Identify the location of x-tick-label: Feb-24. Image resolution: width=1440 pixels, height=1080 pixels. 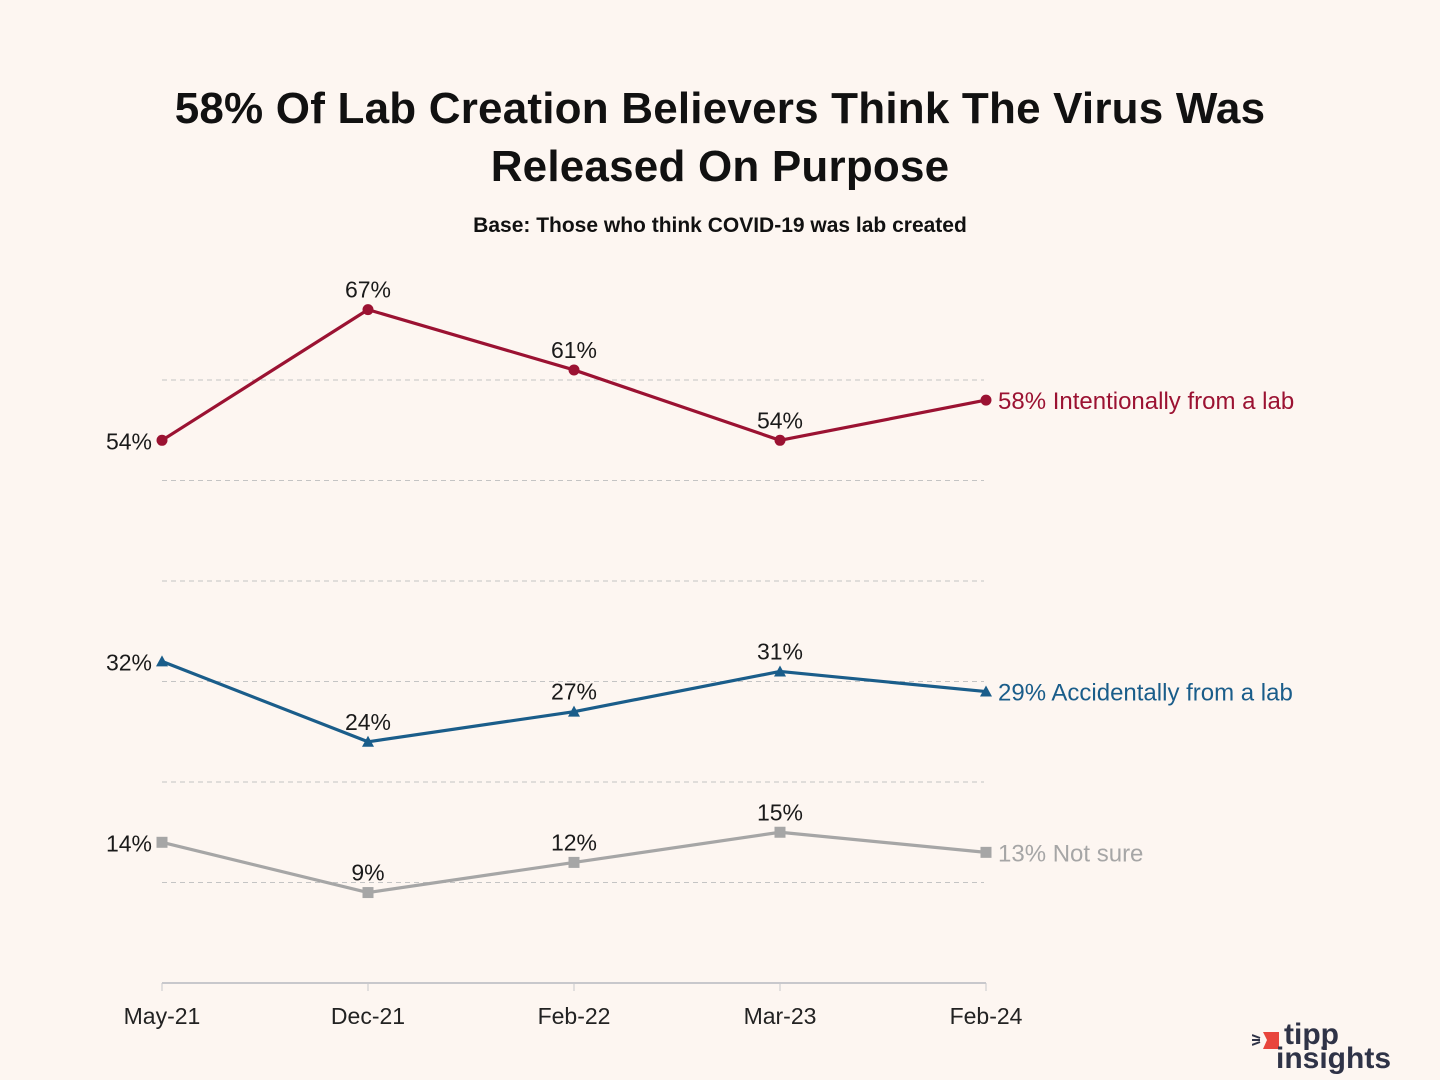
(986, 1016).